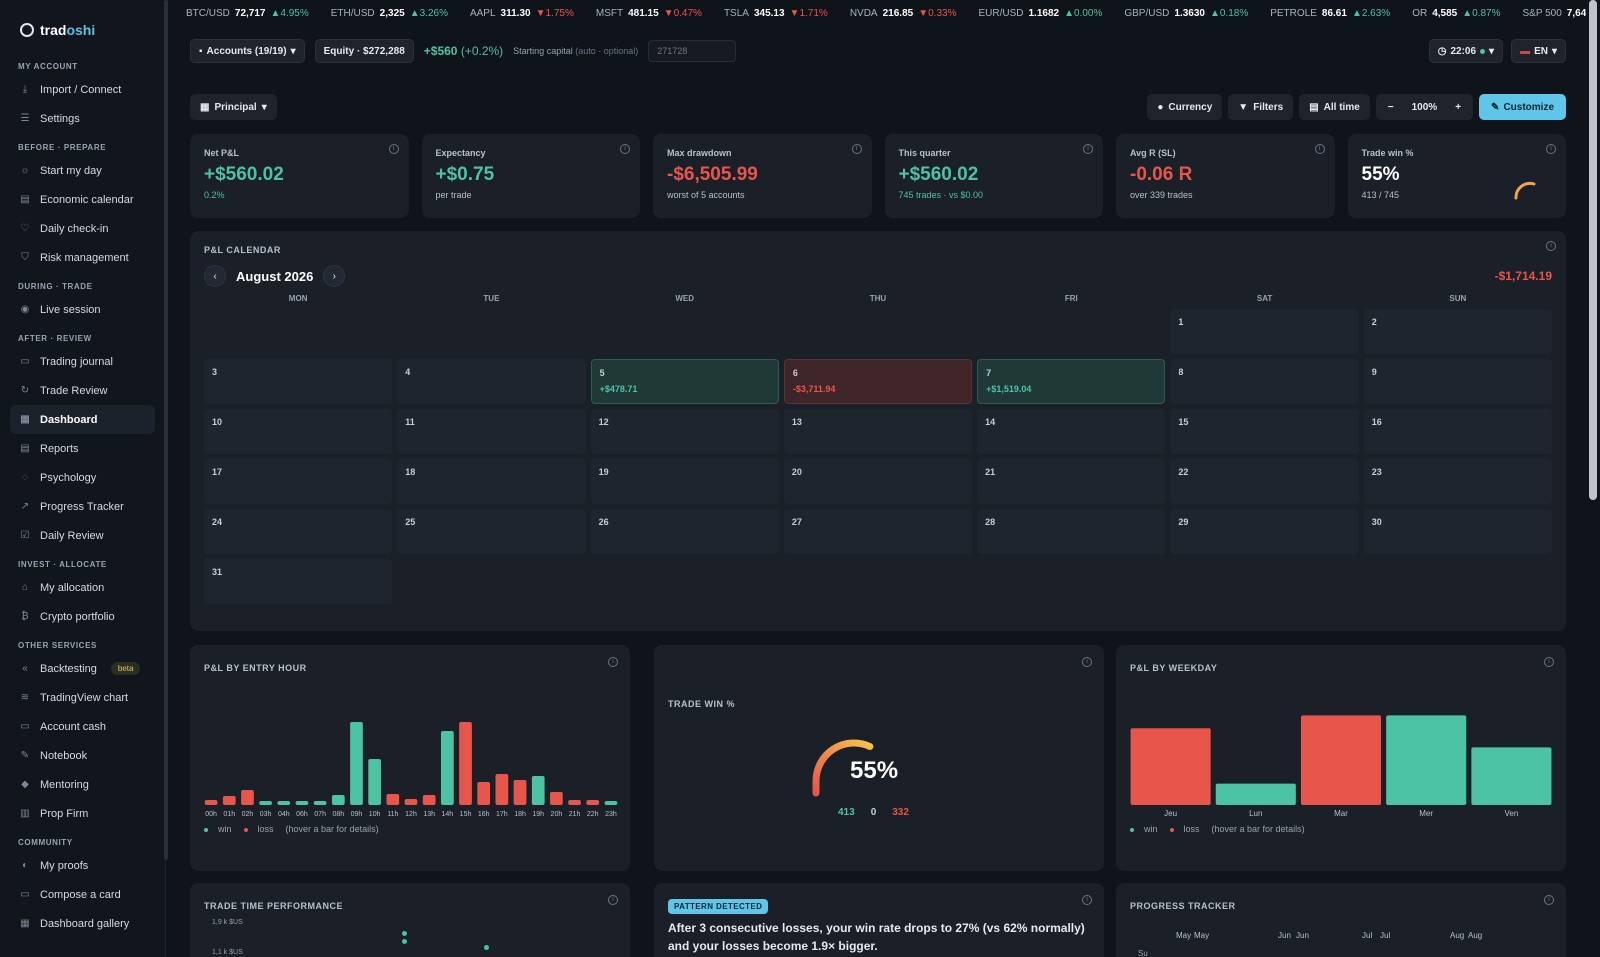  What do you see at coordinates (684, 481) in the screenshot?
I see `calendar-day: 19` at bounding box center [684, 481].